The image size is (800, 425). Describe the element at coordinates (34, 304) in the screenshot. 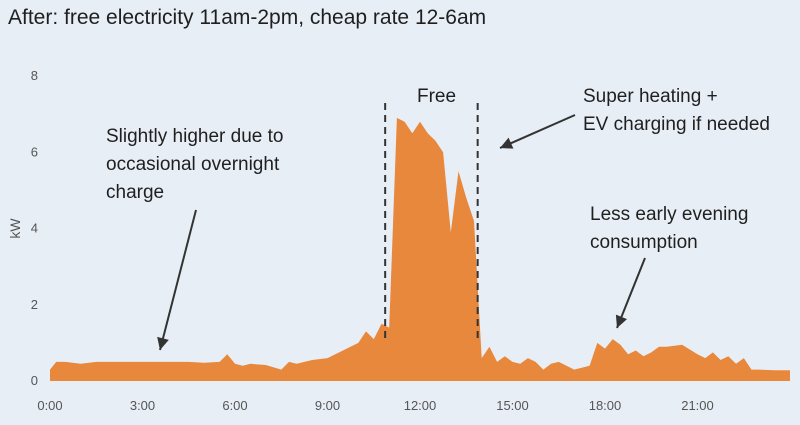

I see `y-tick-label: 2` at that location.